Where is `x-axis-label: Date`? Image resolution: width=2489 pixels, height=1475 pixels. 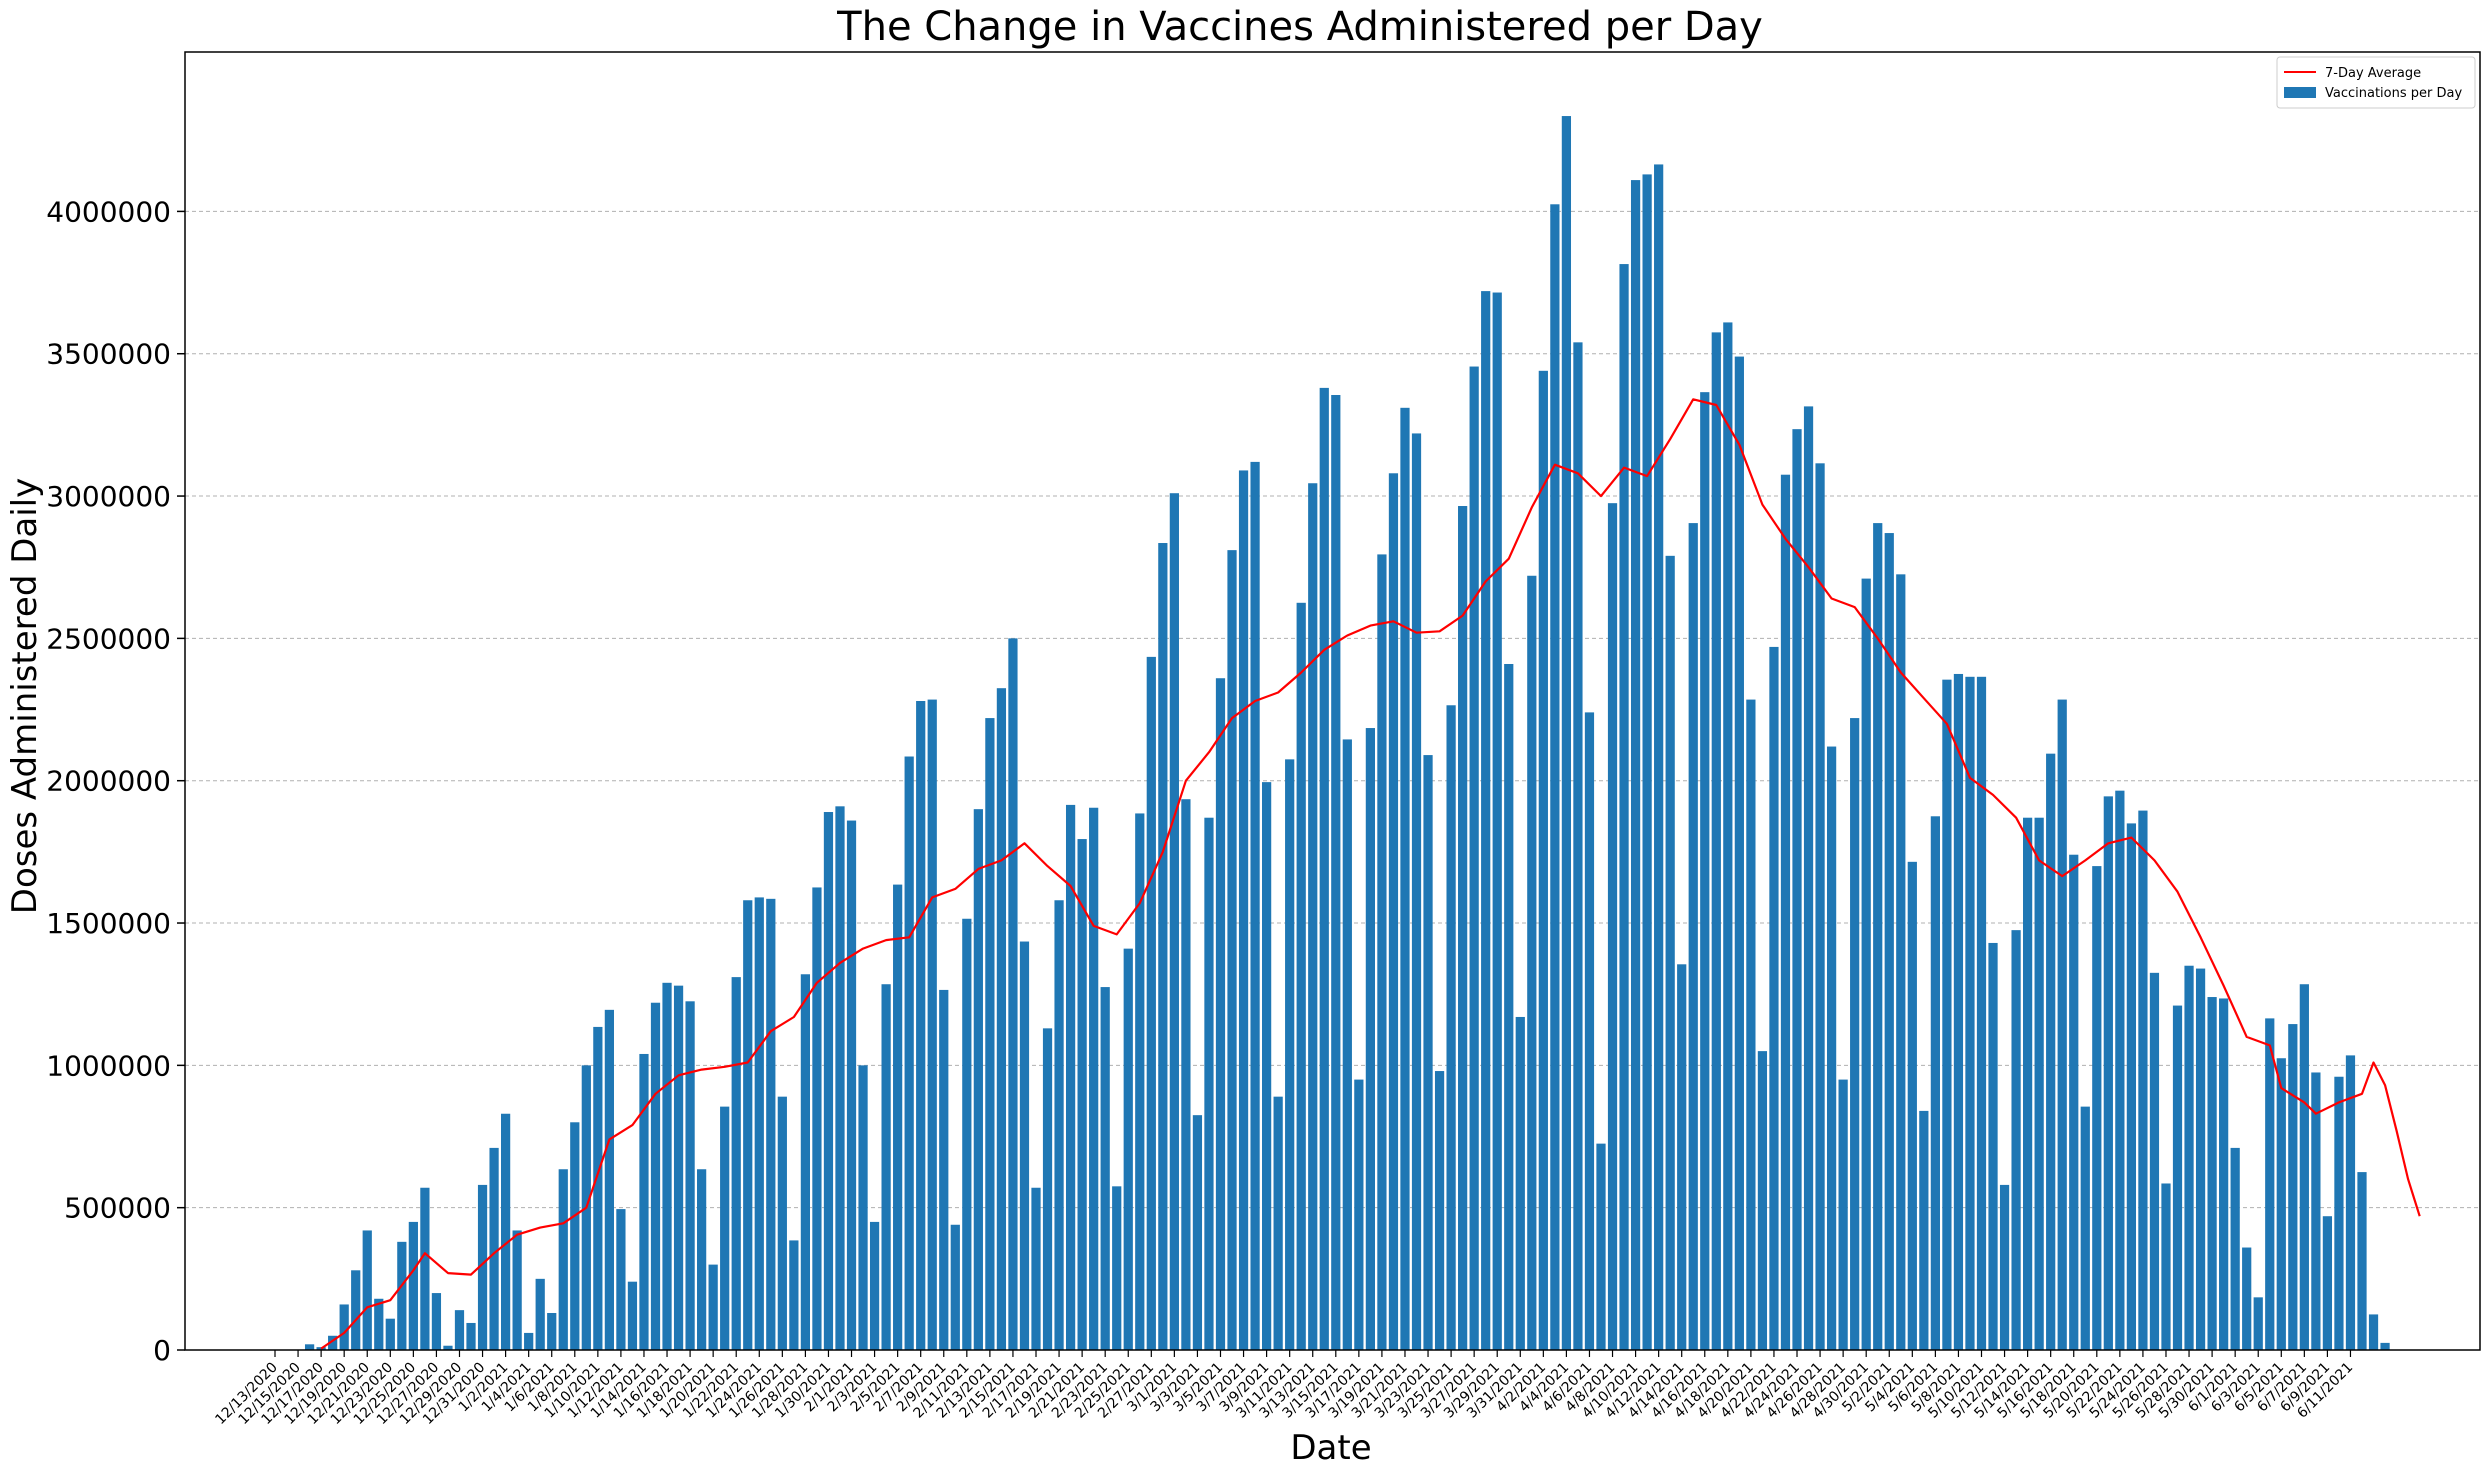 x-axis-label: Date is located at coordinates (1330, 1448).